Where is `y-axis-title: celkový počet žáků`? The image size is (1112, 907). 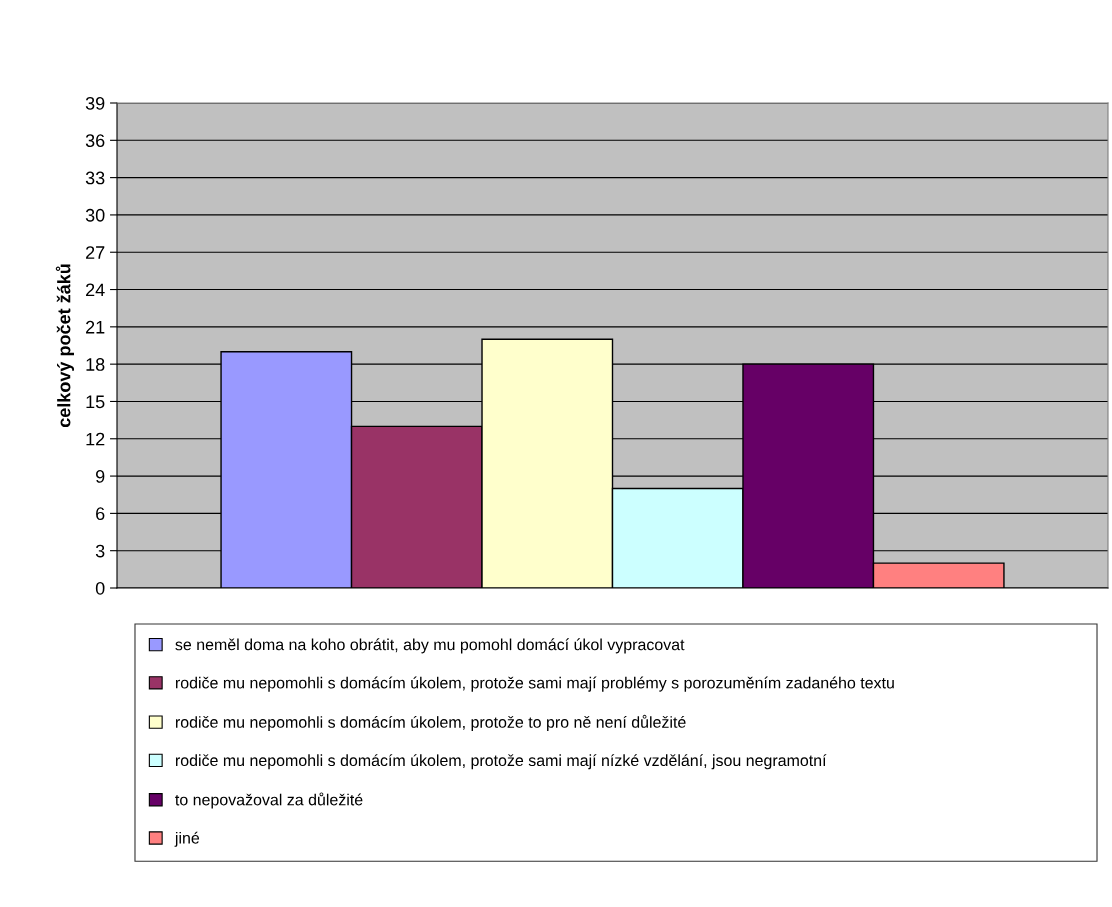
y-axis-title: celkový počet žáků is located at coordinates (64, 346).